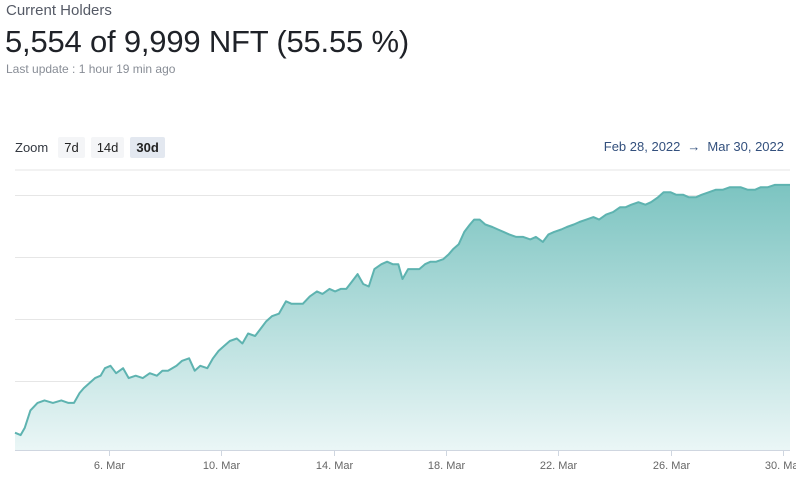  I want to click on zoom-label: Zoom, so click(32, 147).